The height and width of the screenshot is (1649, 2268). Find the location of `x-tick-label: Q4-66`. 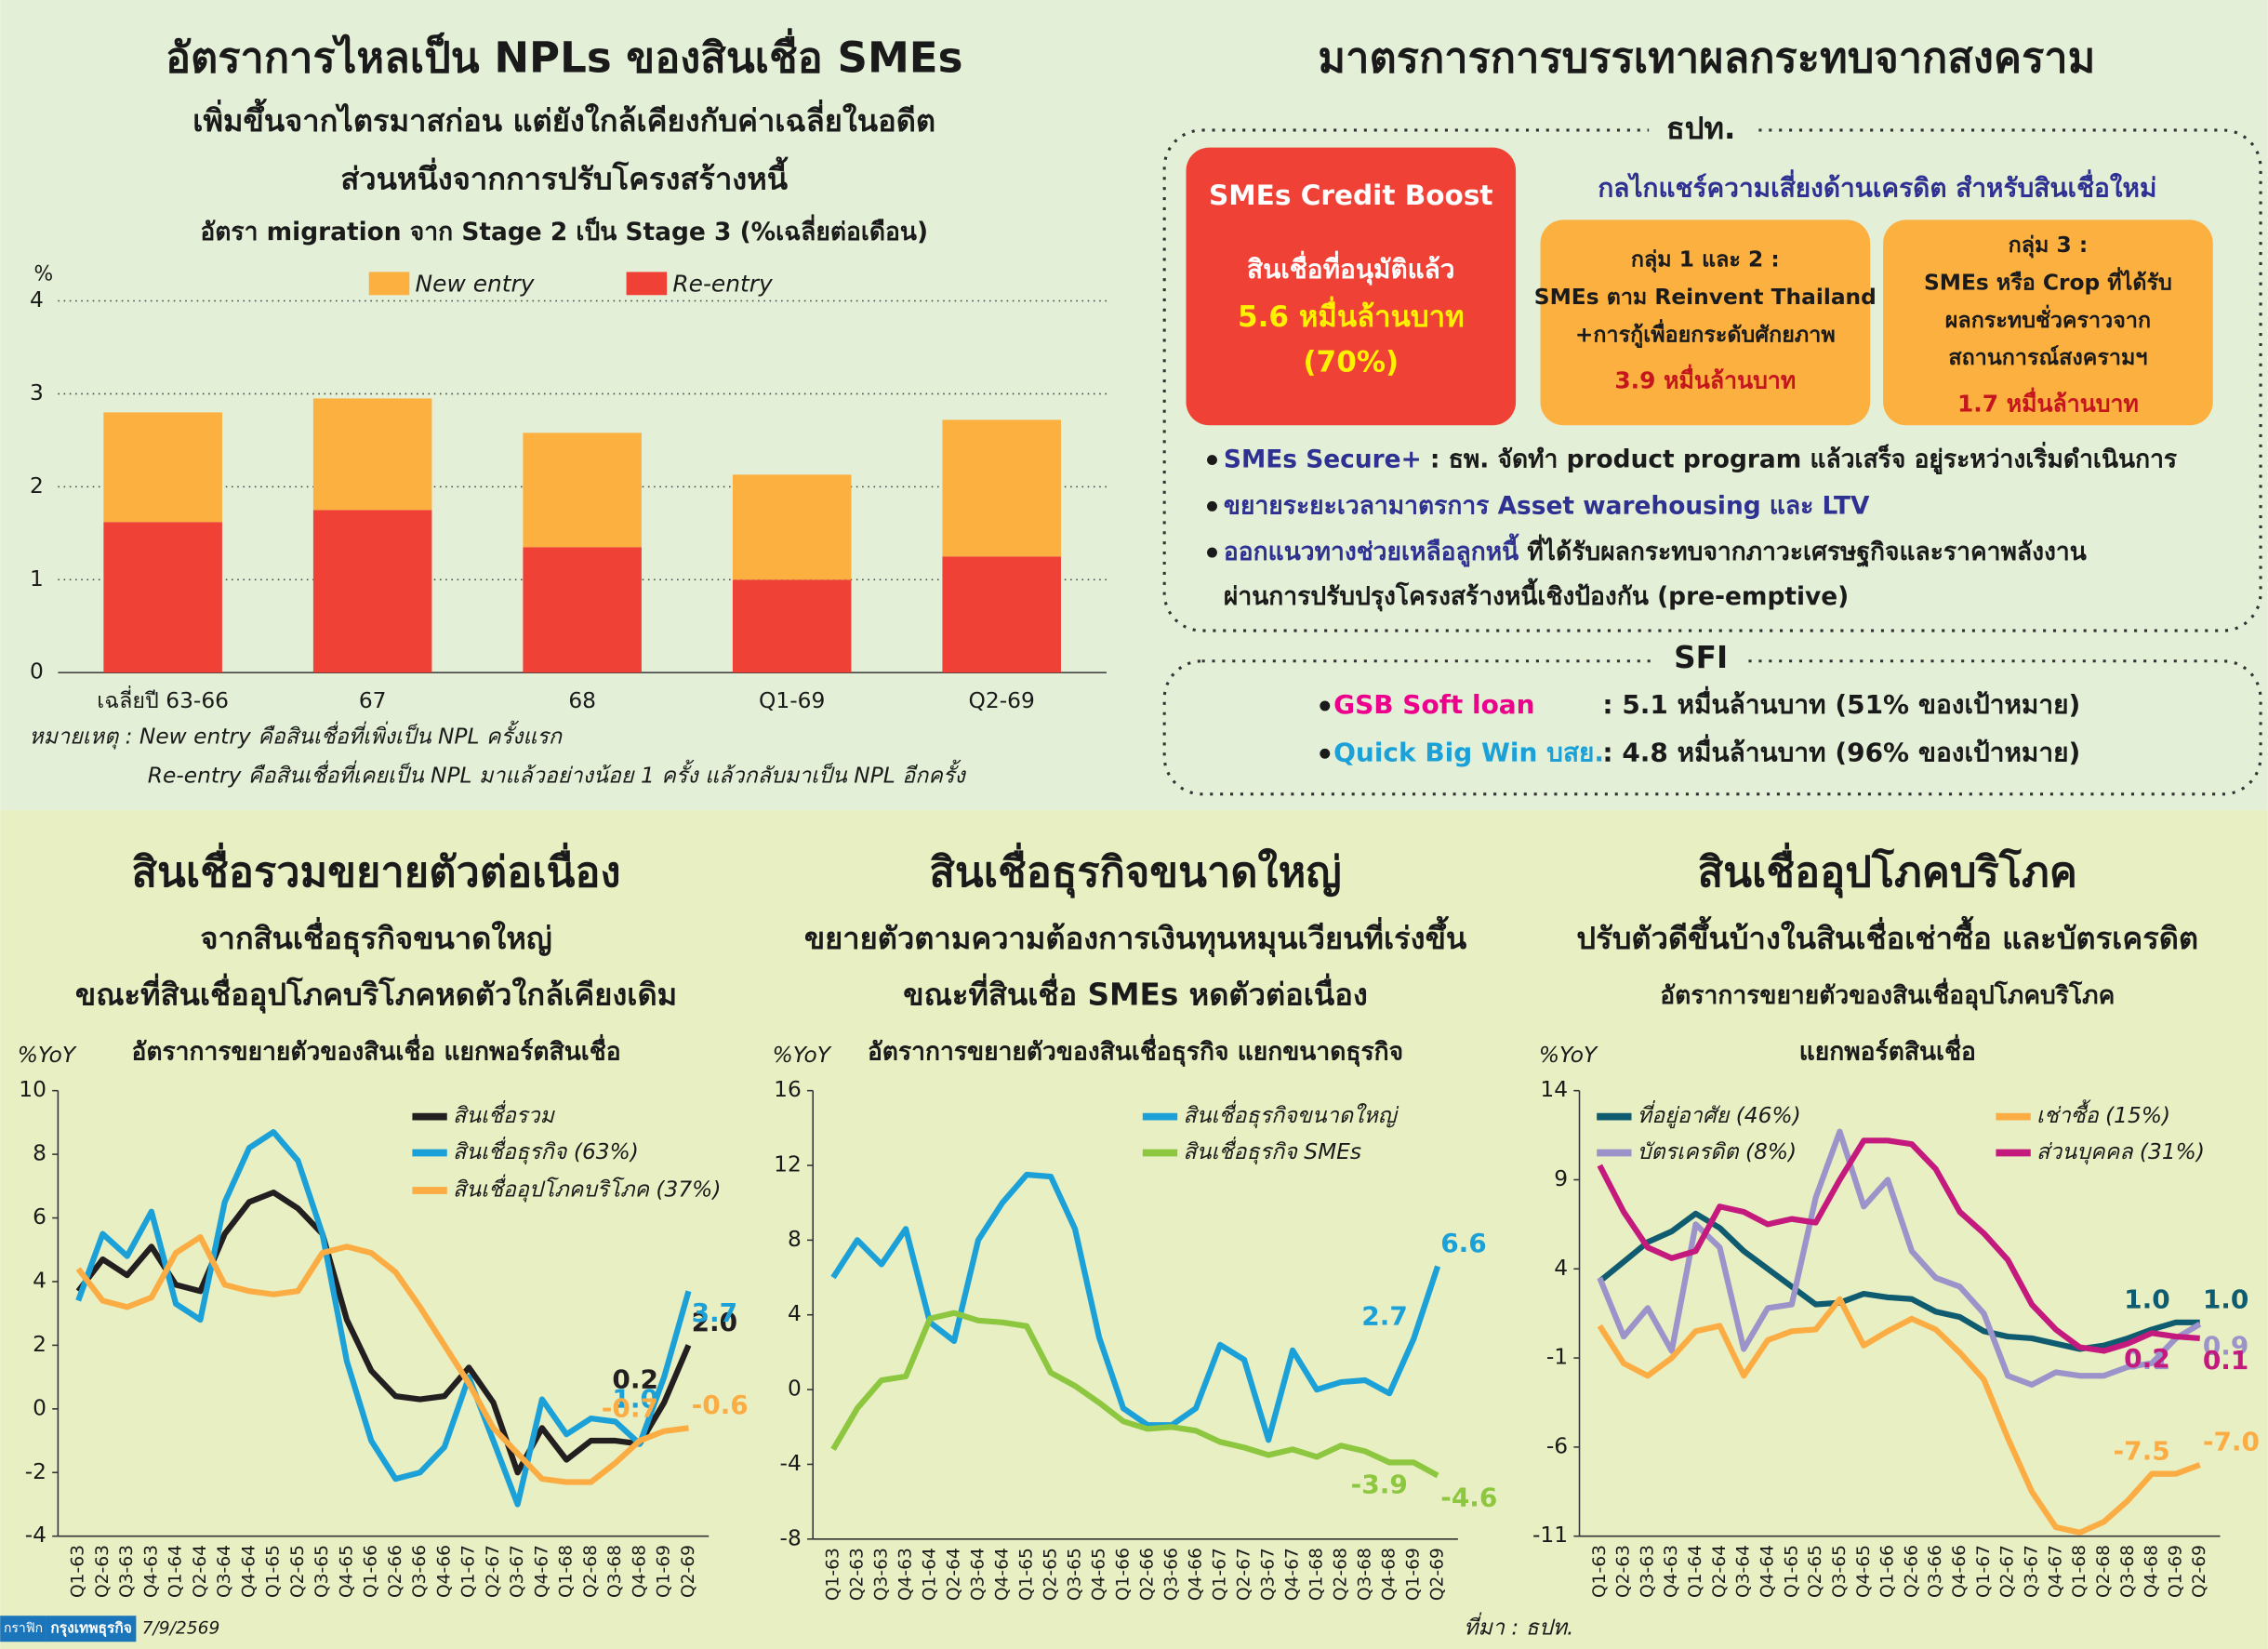

x-tick-label: Q4-66 is located at coordinates (1196, 1574).